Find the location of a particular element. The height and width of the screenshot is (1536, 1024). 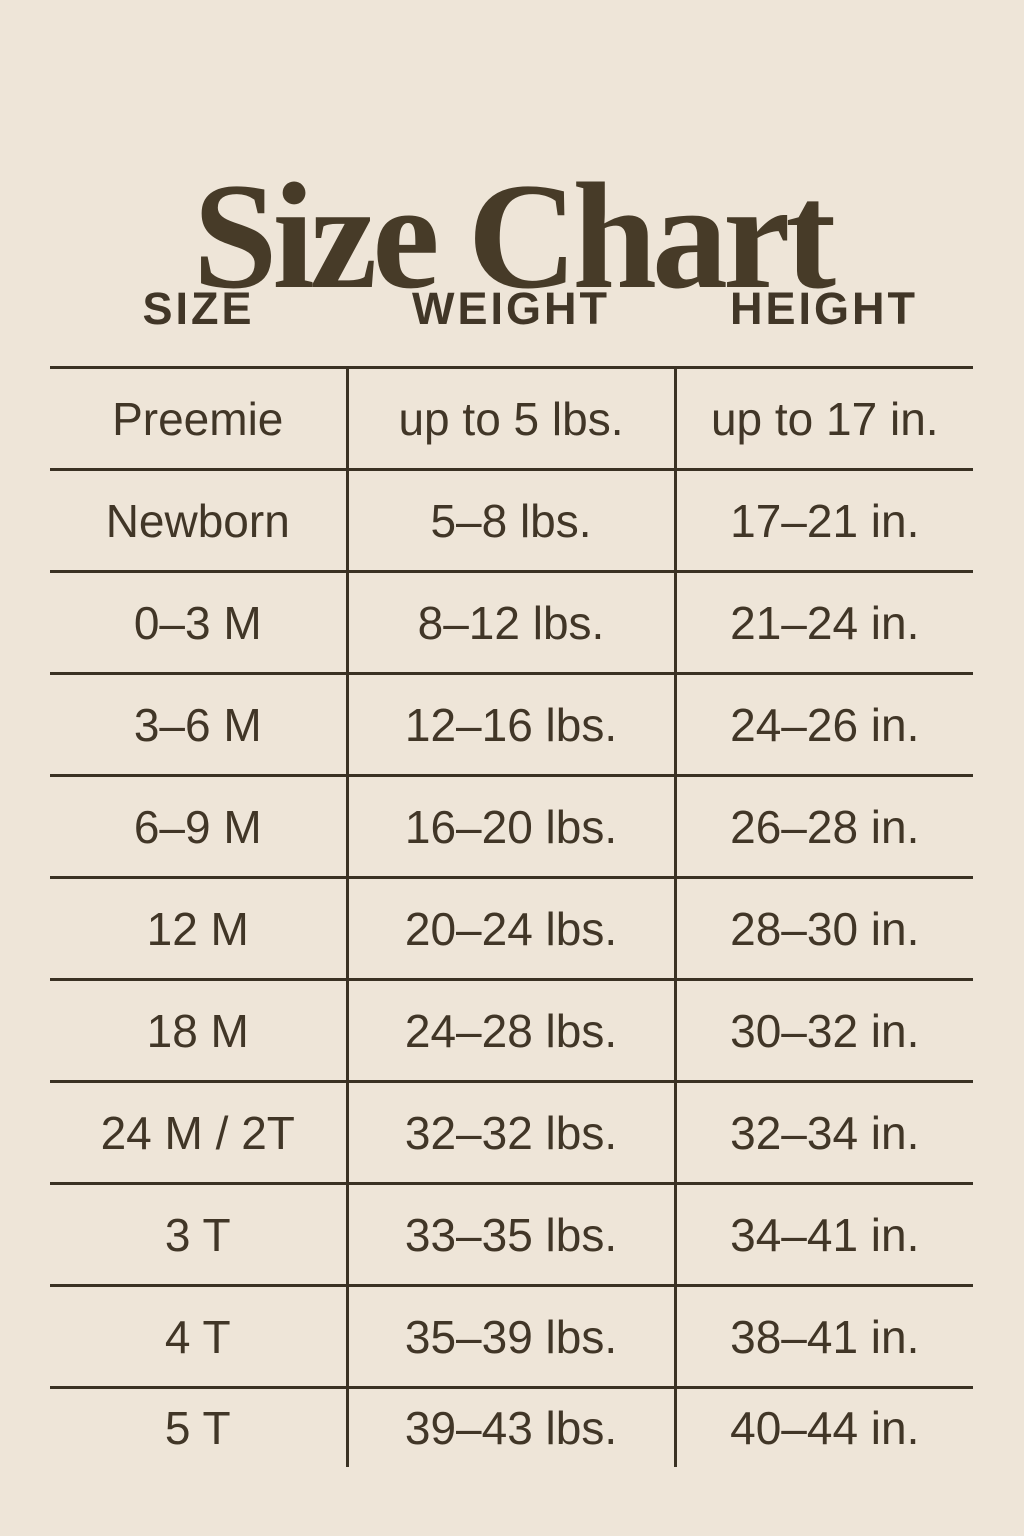

column-header-size: SIZE is located at coordinates (198, 310).